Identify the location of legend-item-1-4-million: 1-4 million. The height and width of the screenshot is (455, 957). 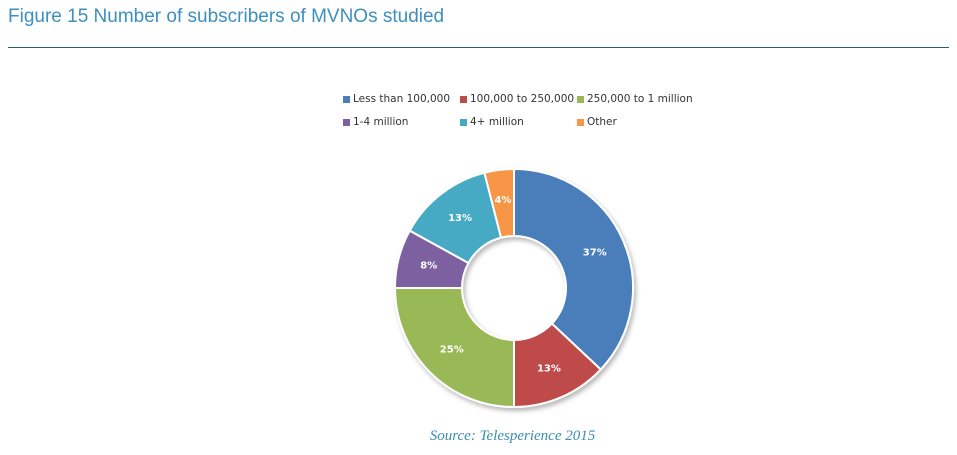
(375, 122).